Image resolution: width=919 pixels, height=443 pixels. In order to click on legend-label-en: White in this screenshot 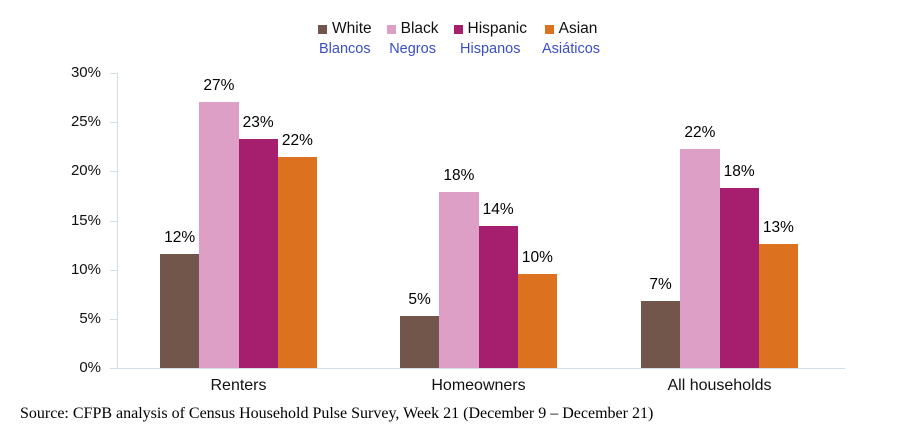, I will do `click(352, 28)`.